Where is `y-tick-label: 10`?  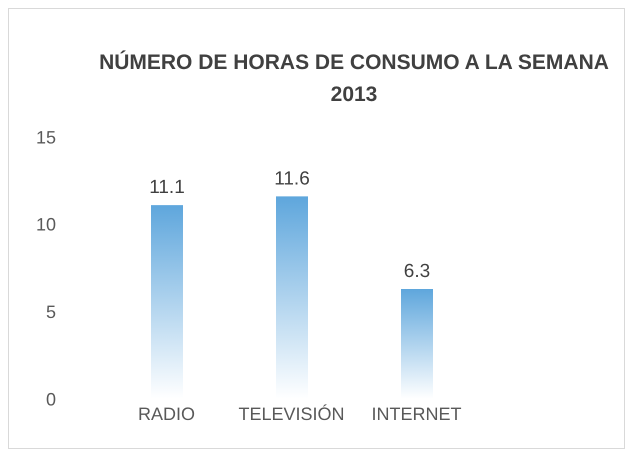 y-tick-label: 10 is located at coordinates (46, 224).